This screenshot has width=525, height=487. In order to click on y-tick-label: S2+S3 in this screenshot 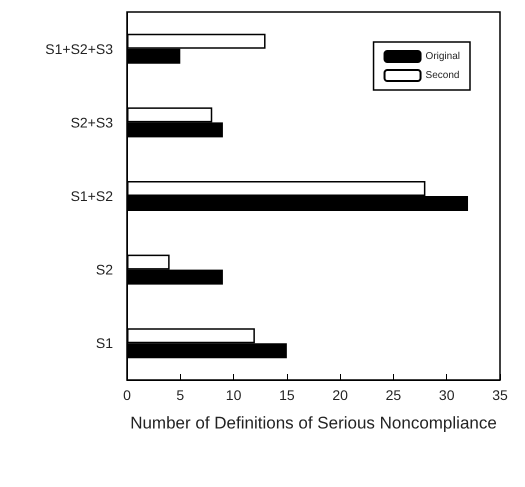, I will do `click(92, 122)`.